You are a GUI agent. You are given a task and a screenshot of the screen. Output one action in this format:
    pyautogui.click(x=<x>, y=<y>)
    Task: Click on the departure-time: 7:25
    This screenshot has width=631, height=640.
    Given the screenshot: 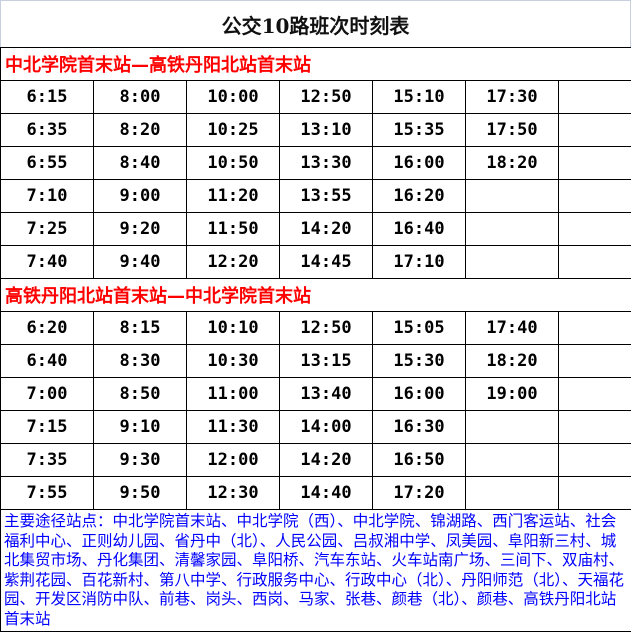 What is the action you would take?
    pyautogui.click(x=47, y=229)
    